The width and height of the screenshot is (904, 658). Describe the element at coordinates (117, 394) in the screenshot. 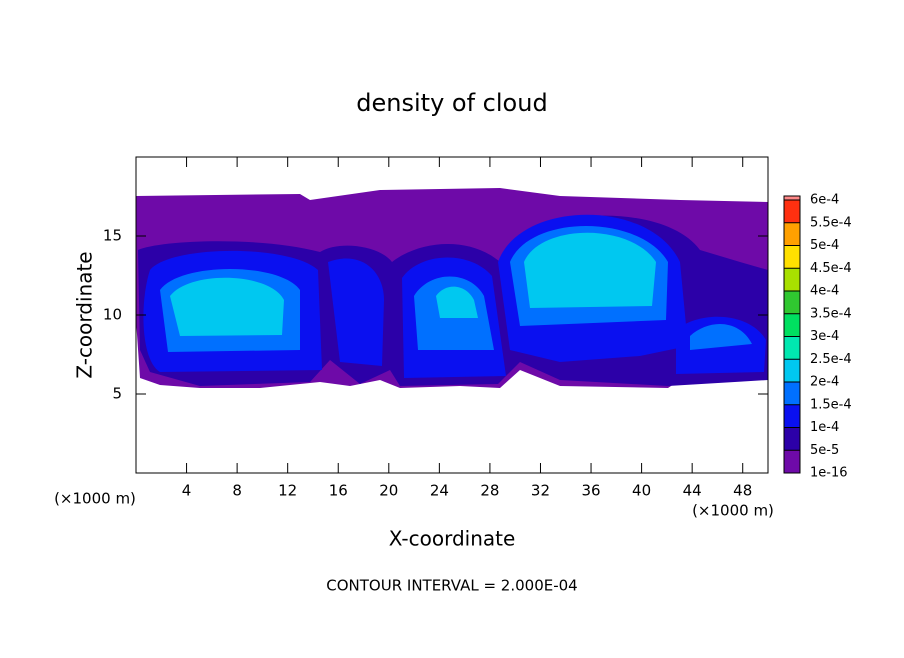

I see `y-tick-label: 5` at that location.